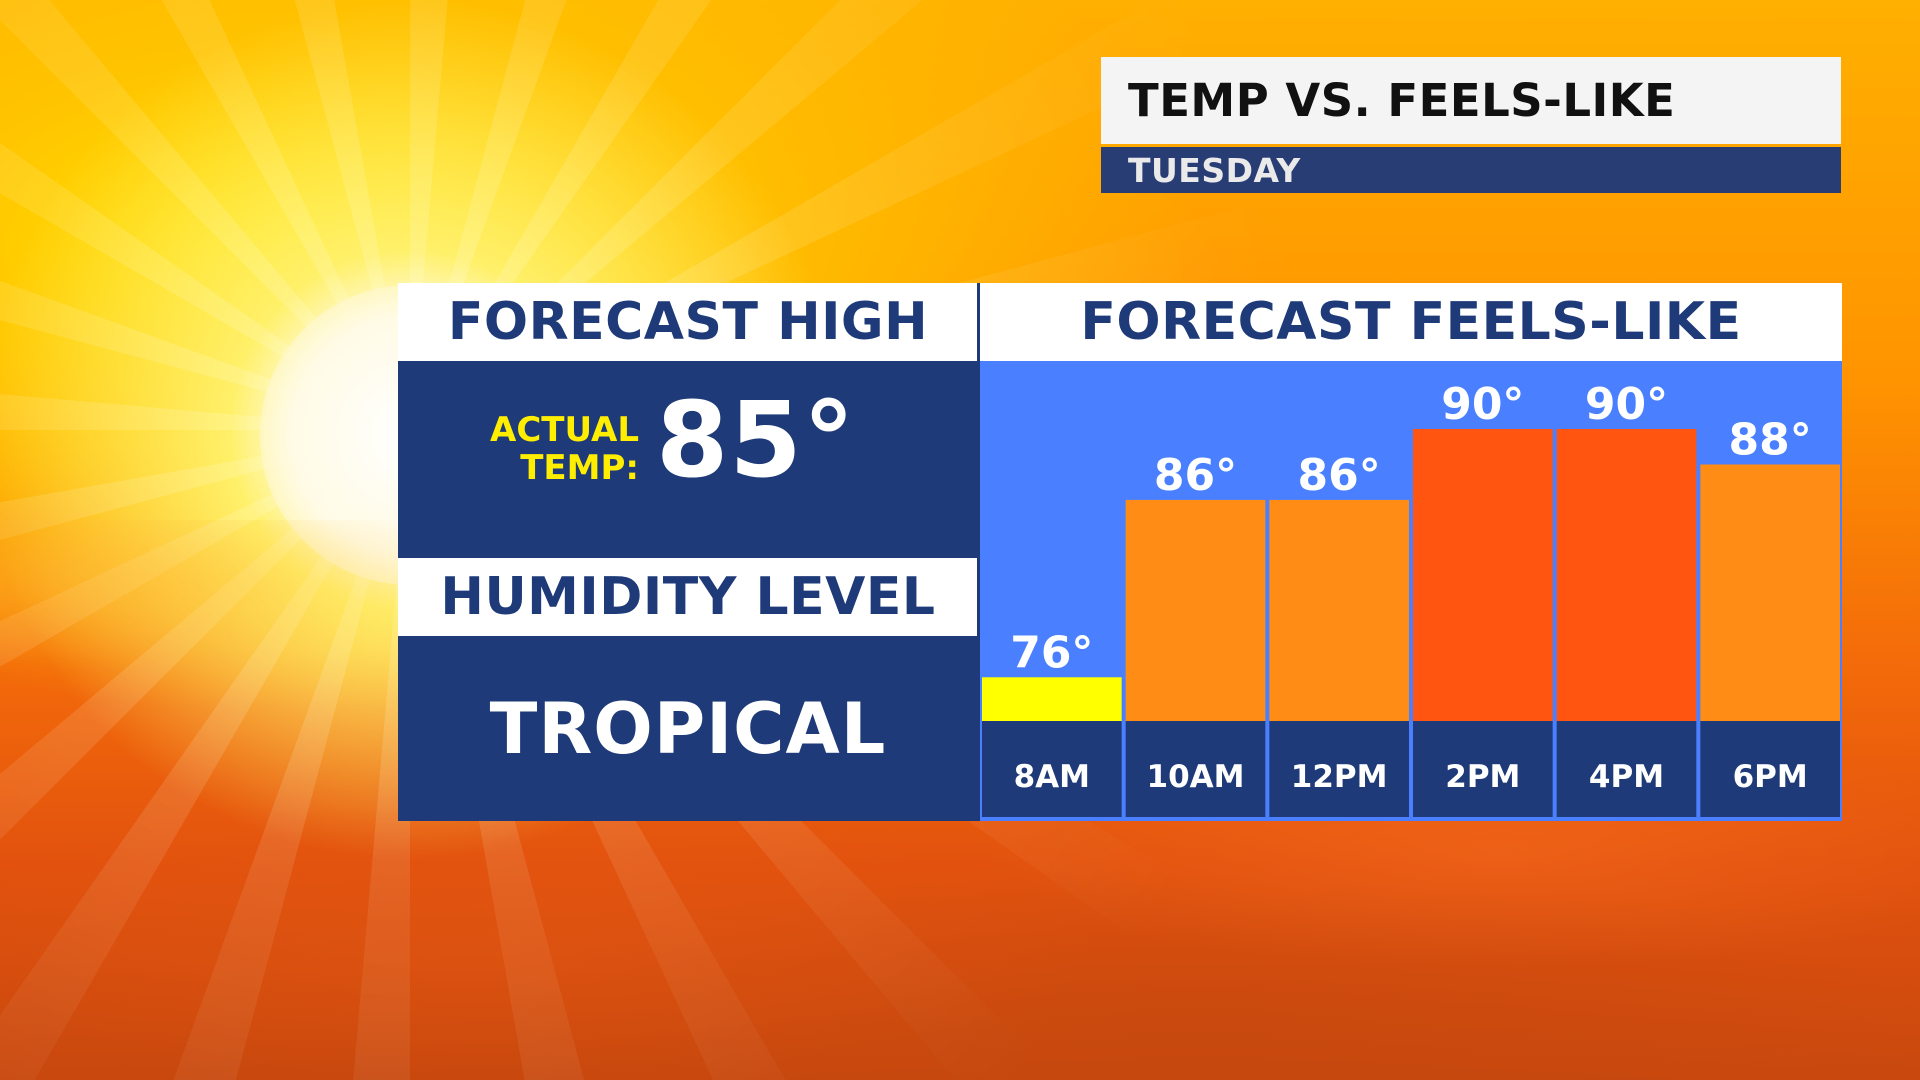 Image resolution: width=1920 pixels, height=1080 pixels. Describe the element at coordinates (1195, 610) in the screenshot. I see `bar-10am` at that location.